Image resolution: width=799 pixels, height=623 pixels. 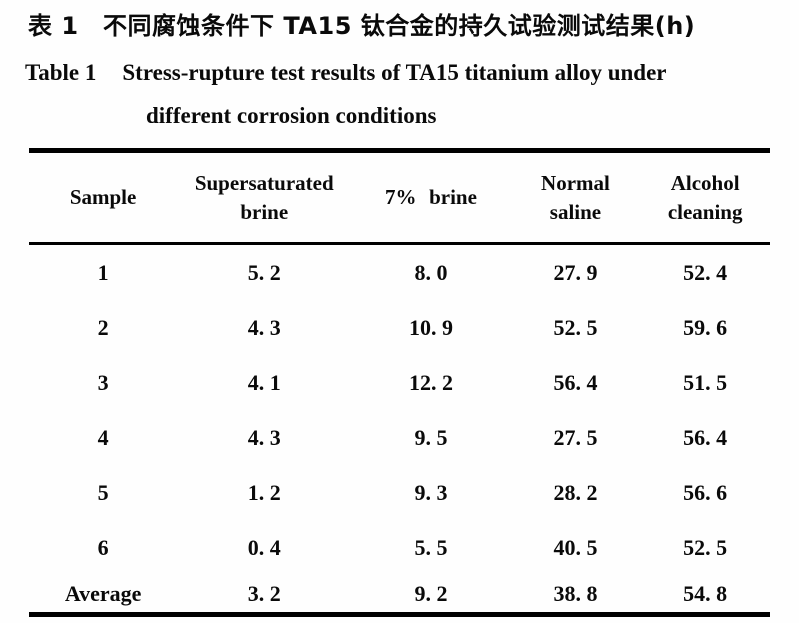 I want to click on value-cell: 54. 8, so click(x=705, y=593).